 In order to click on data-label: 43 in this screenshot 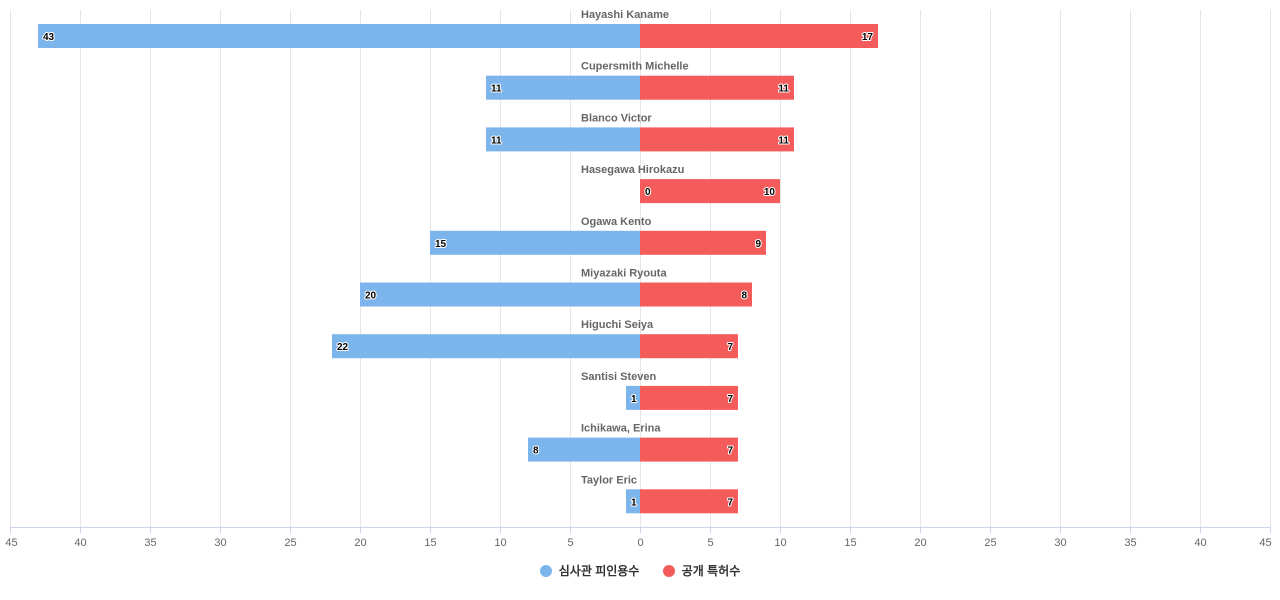, I will do `click(49, 37)`.